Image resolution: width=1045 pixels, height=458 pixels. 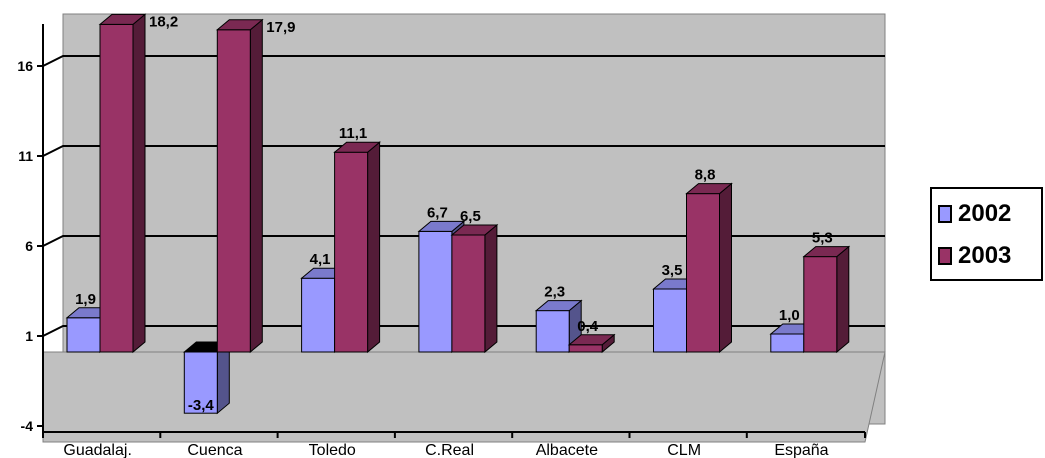 What do you see at coordinates (449, 450) in the screenshot?
I see `category-label: C.Real` at bounding box center [449, 450].